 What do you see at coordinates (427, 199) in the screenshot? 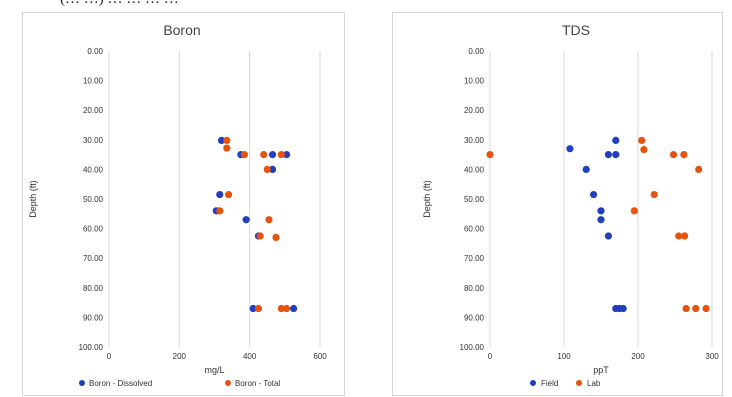
I see `tds-y-axis-label: Depth (ft)` at bounding box center [427, 199].